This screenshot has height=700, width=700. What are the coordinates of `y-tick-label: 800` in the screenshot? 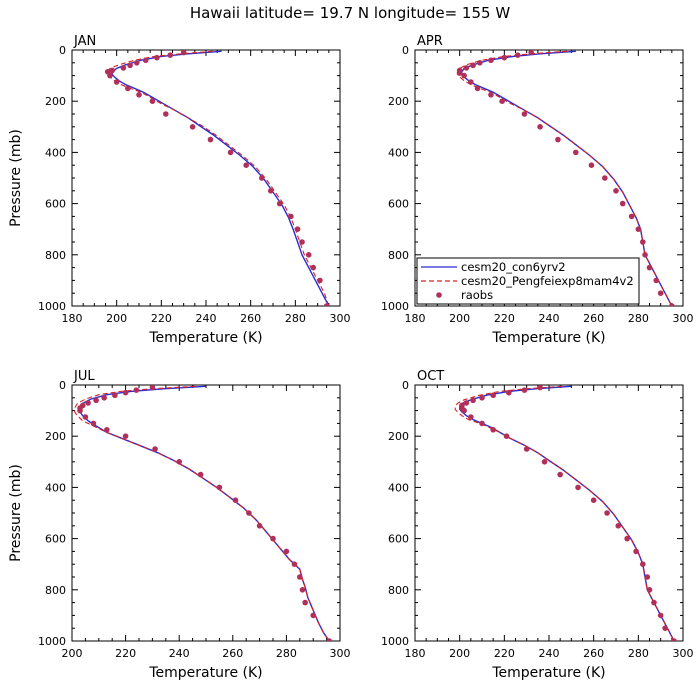 It's located at (55, 255).